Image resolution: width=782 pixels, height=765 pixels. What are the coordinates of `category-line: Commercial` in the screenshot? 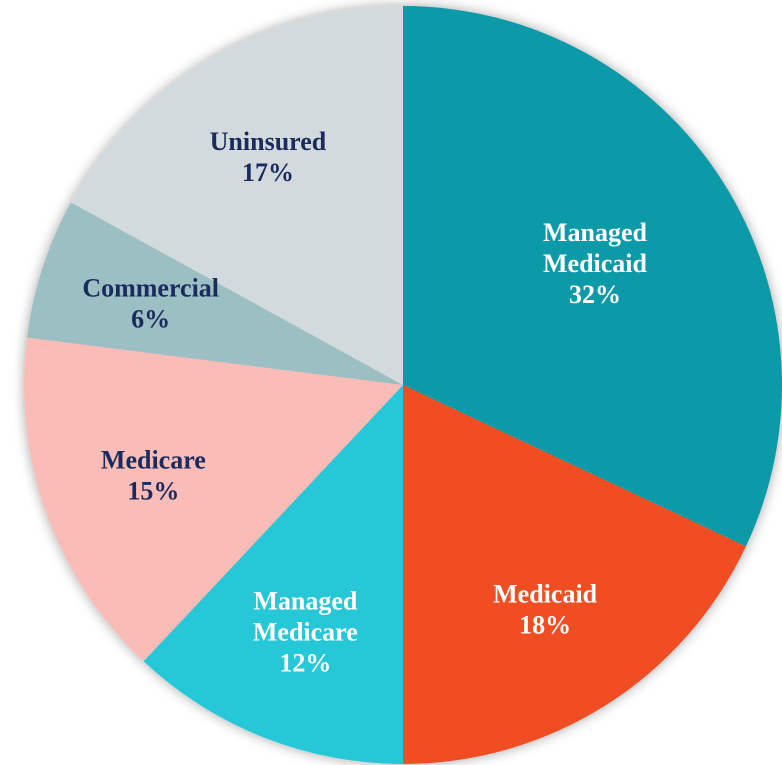 It's located at (150, 288).